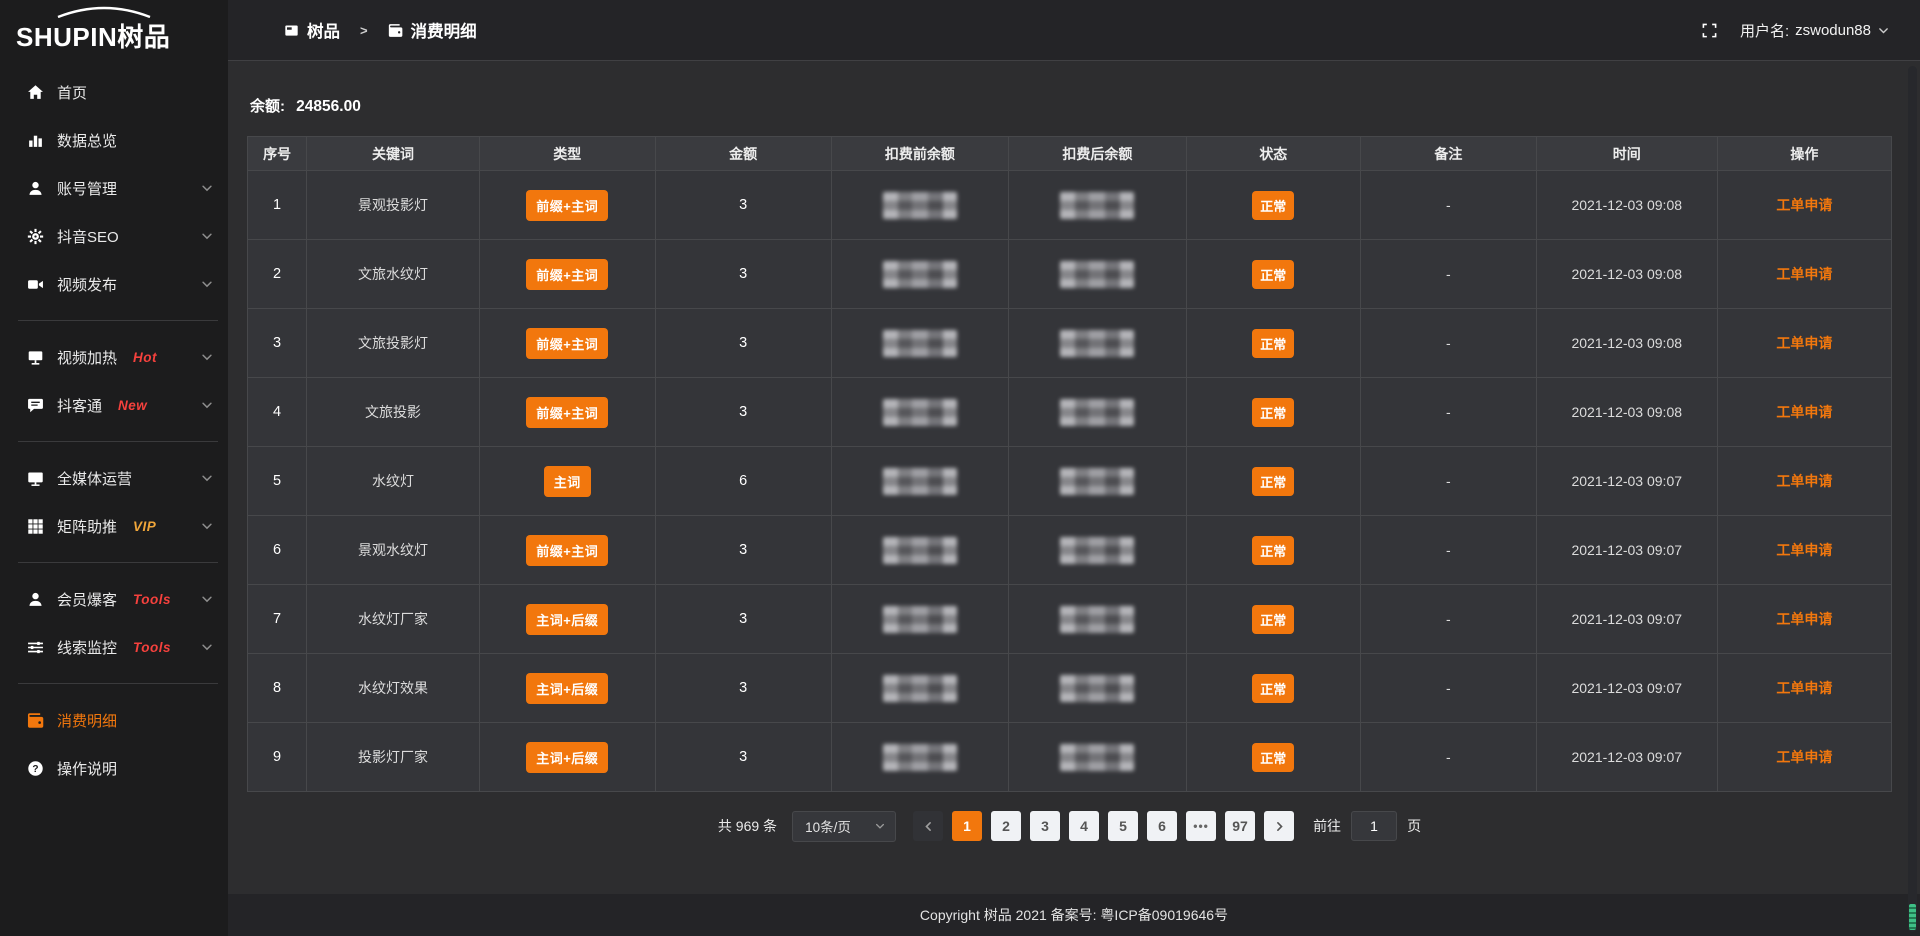 The width and height of the screenshot is (1920, 936). I want to click on page-button: 5, so click(1123, 826).